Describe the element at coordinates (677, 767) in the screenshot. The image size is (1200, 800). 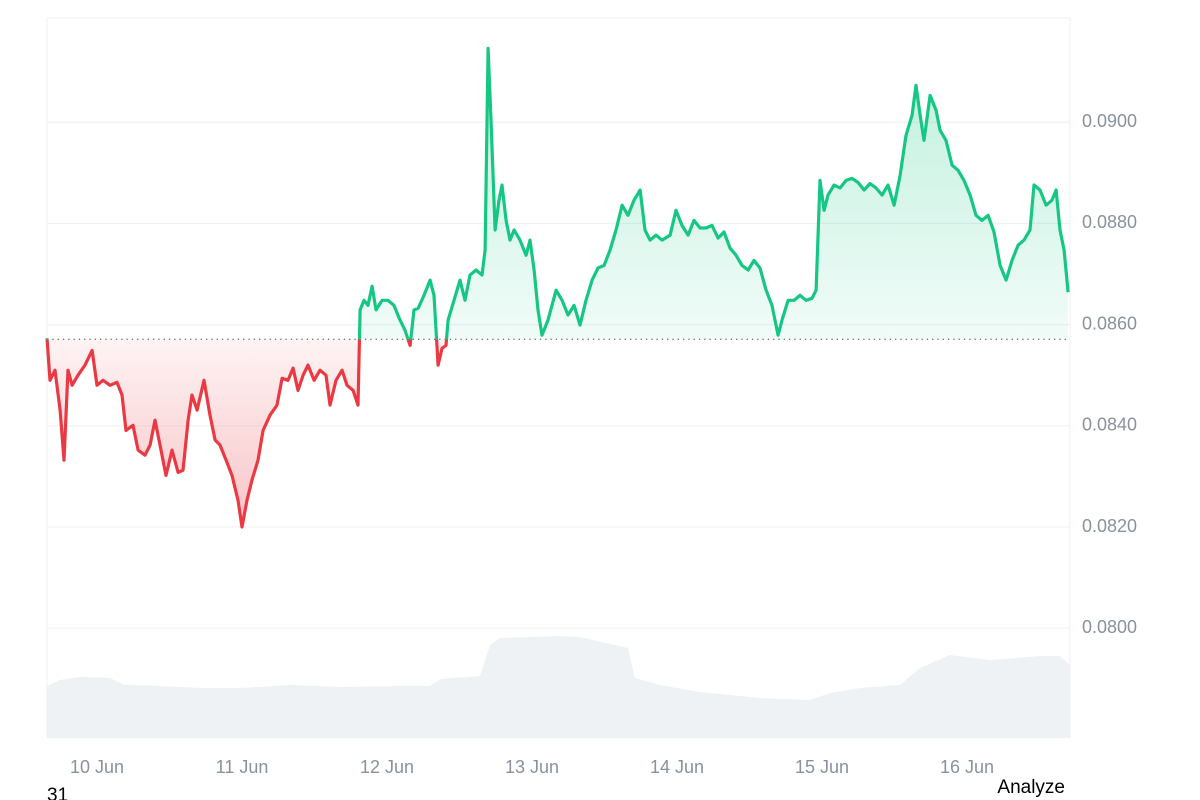
I see `x-tick-label: 14 Jun` at that location.